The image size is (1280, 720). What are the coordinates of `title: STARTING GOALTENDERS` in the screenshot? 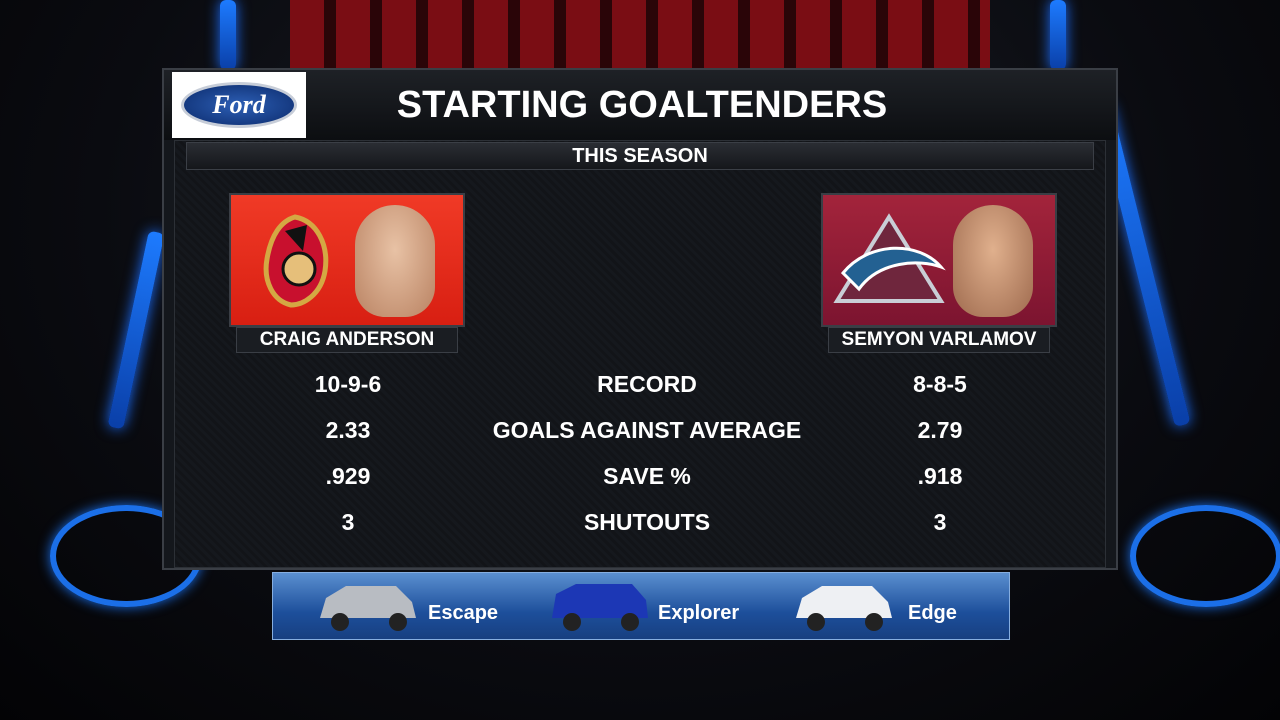 It's located at (642, 105).